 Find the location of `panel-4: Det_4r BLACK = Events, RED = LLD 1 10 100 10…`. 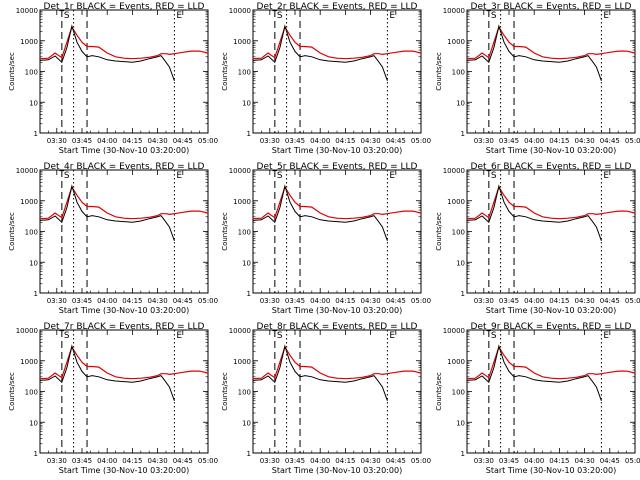

panel-4: Det_4r BLACK = Events, RED = LLD 1 10 100 10… is located at coordinates (113, 238).